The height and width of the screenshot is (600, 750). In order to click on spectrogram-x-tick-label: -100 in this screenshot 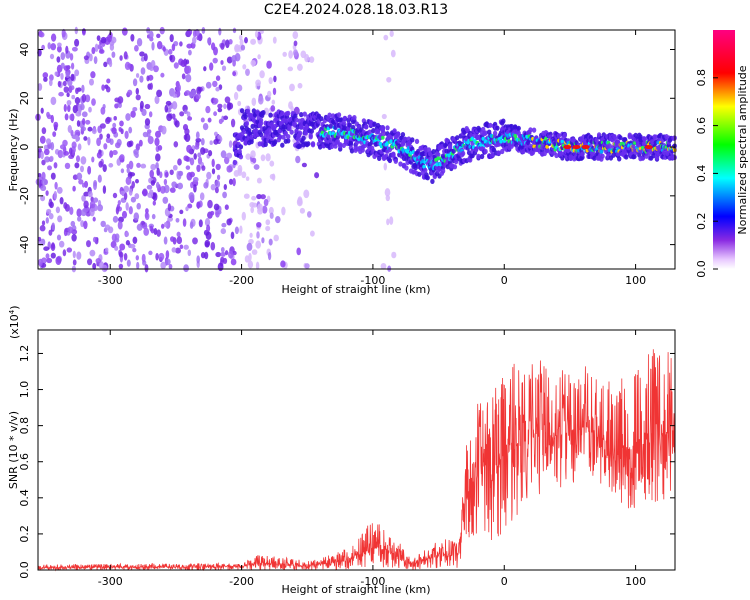, I will do `click(372, 280)`.